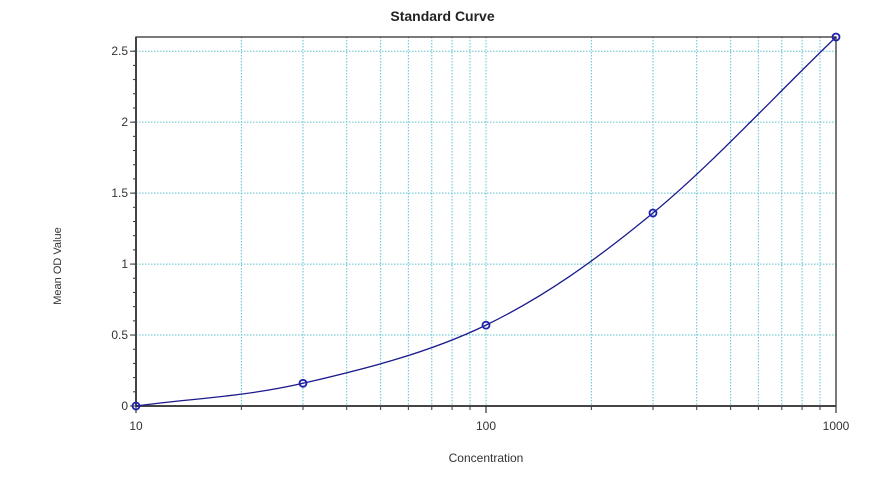 The image size is (885, 484). Describe the element at coordinates (836, 426) in the screenshot. I see `x-tick-label: 1000` at that location.